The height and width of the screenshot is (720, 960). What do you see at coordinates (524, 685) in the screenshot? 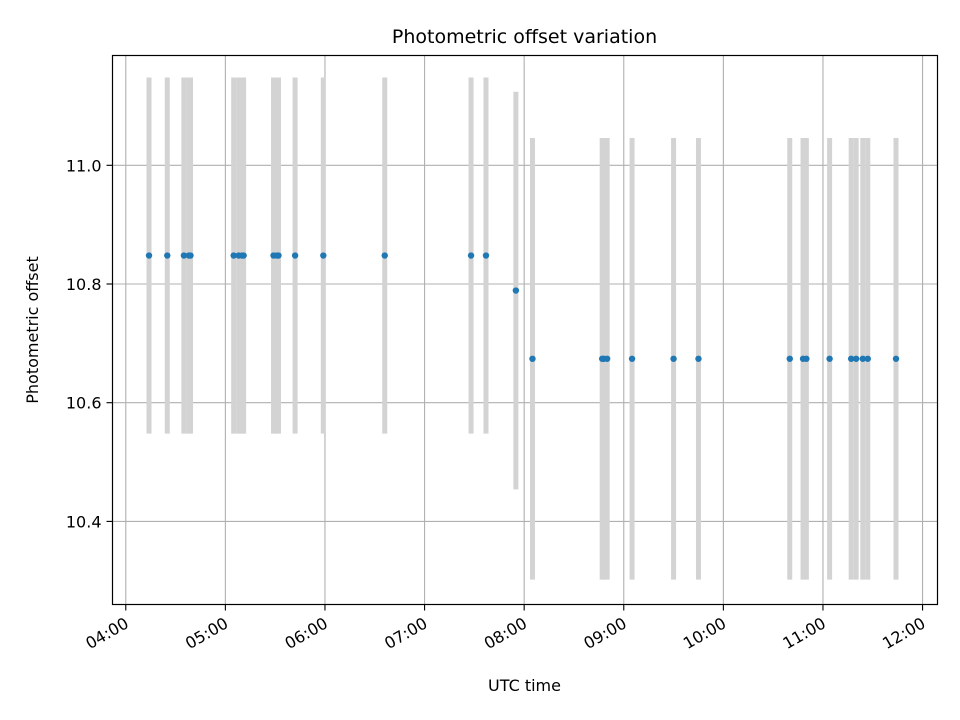
I see `x-axis-label: UTC time` at bounding box center [524, 685].